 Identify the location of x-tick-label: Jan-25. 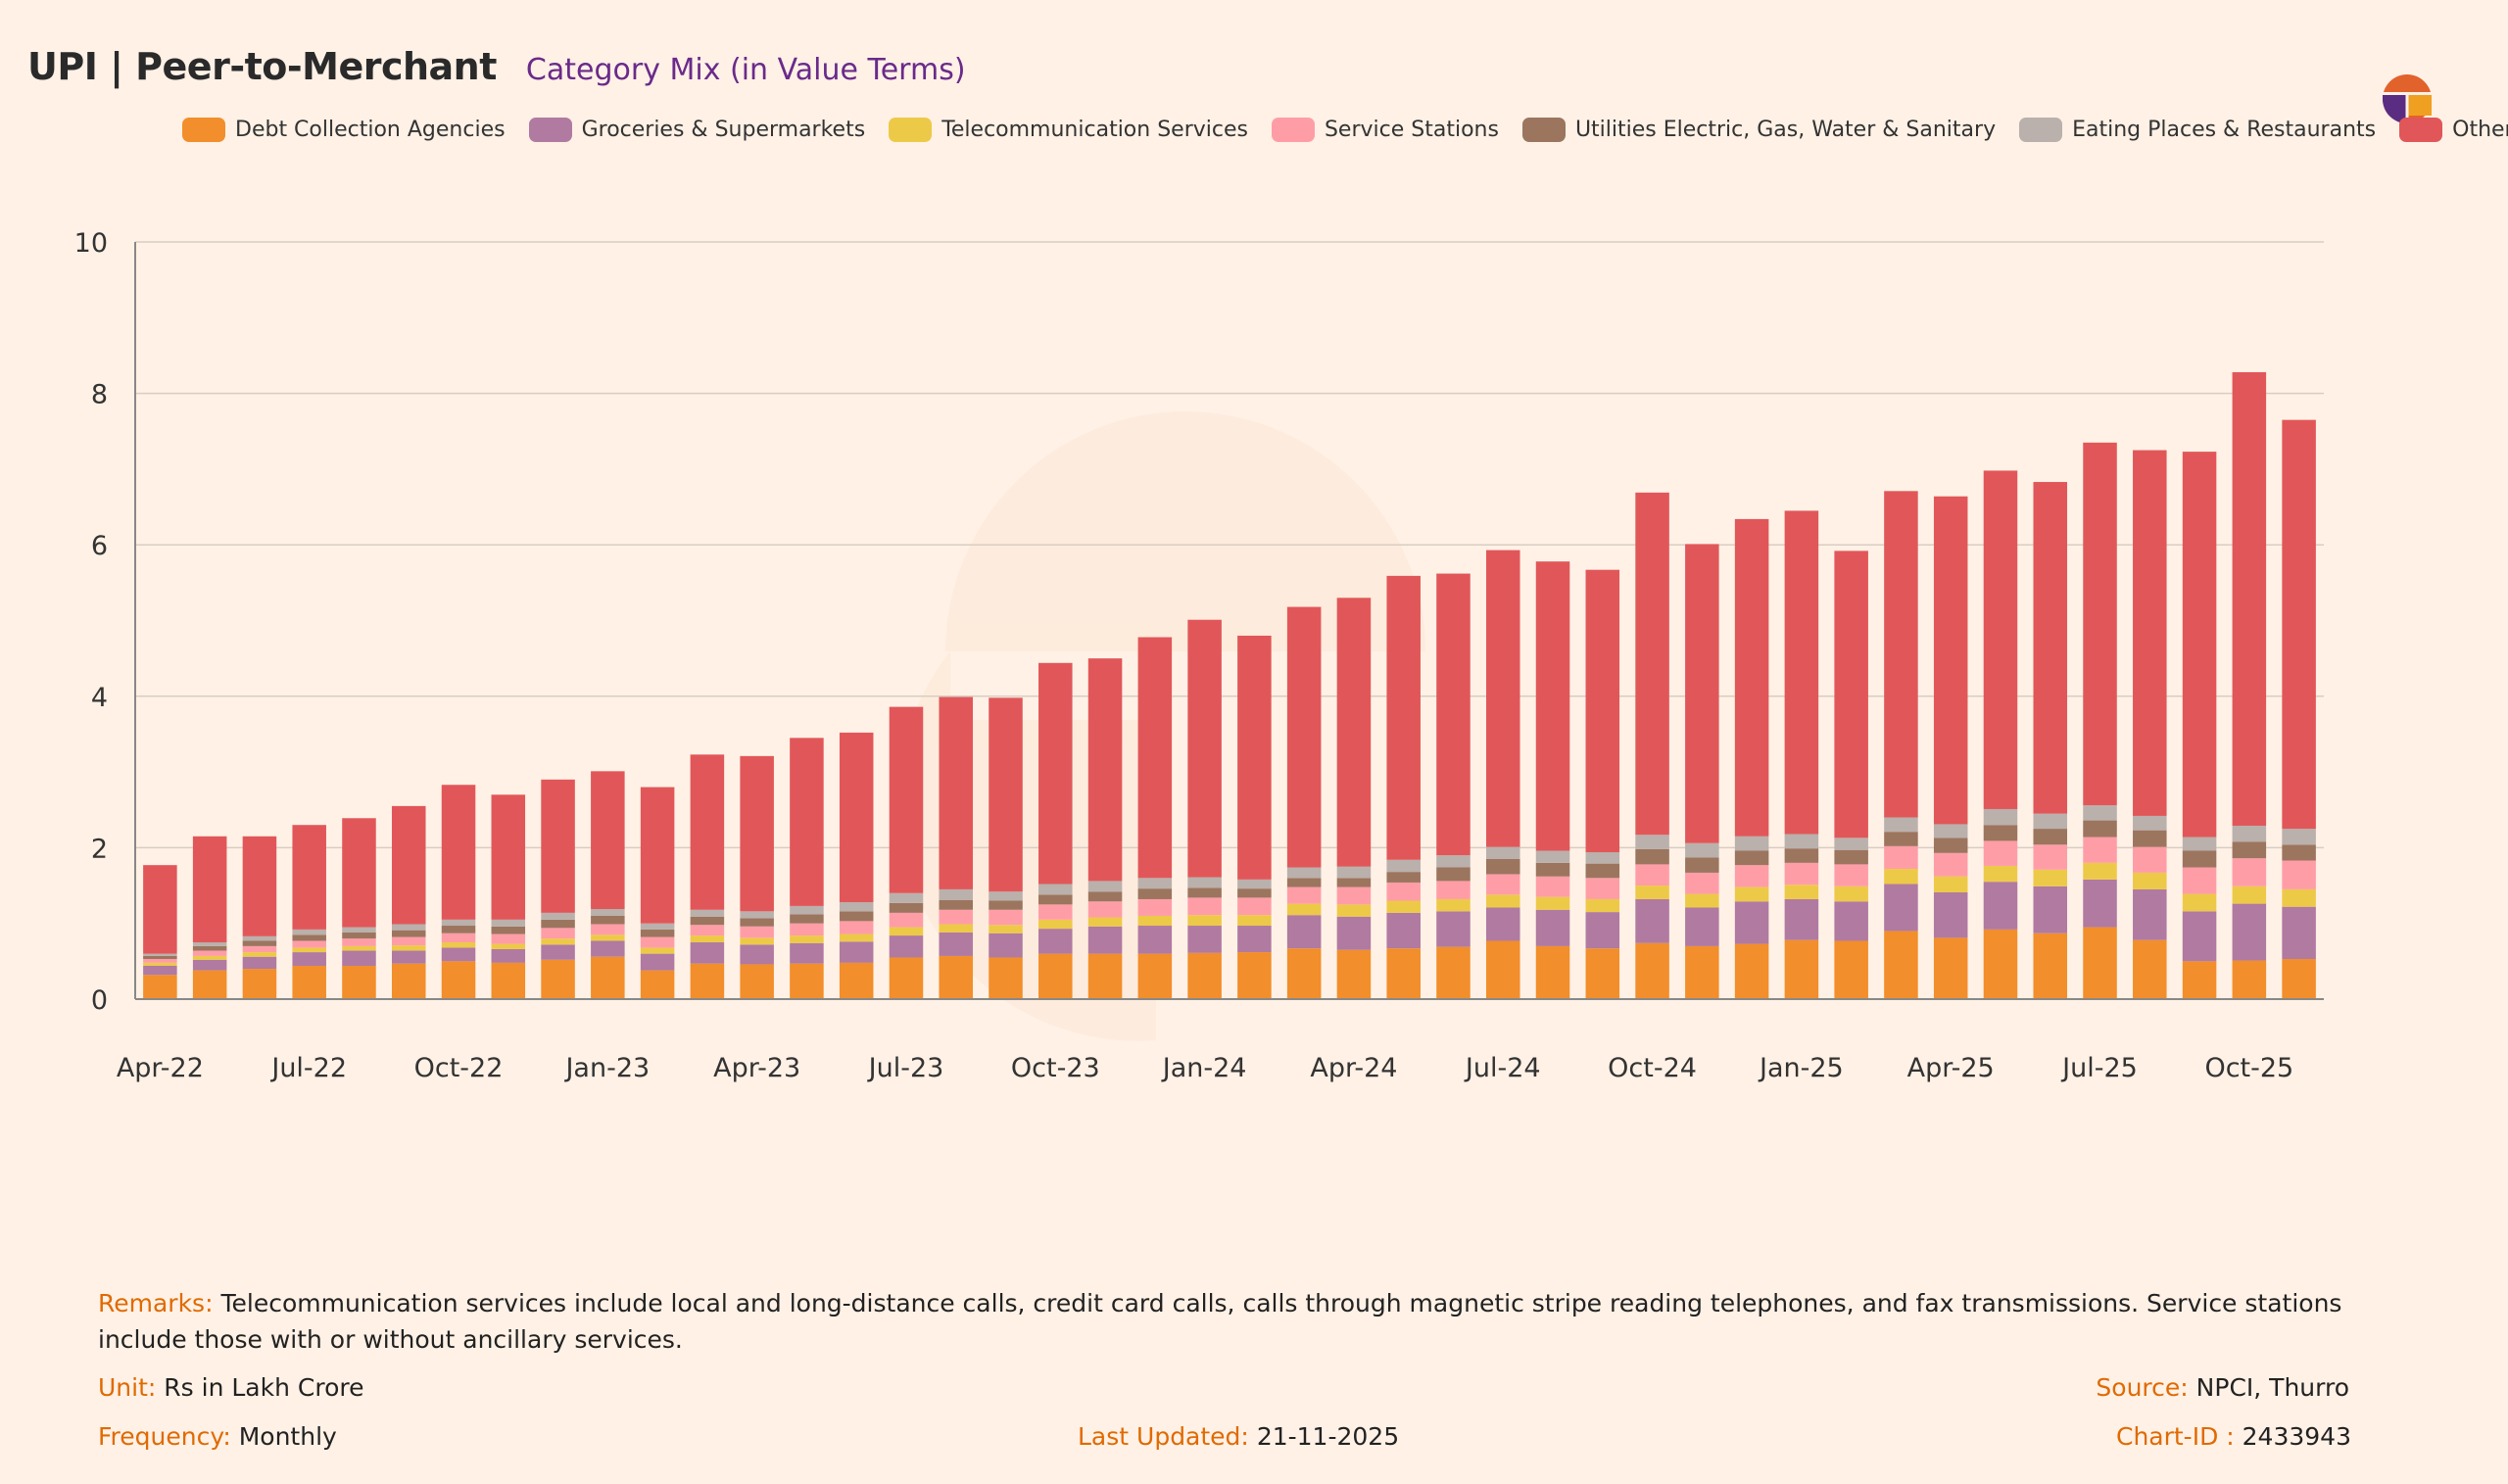
(1801, 1068).